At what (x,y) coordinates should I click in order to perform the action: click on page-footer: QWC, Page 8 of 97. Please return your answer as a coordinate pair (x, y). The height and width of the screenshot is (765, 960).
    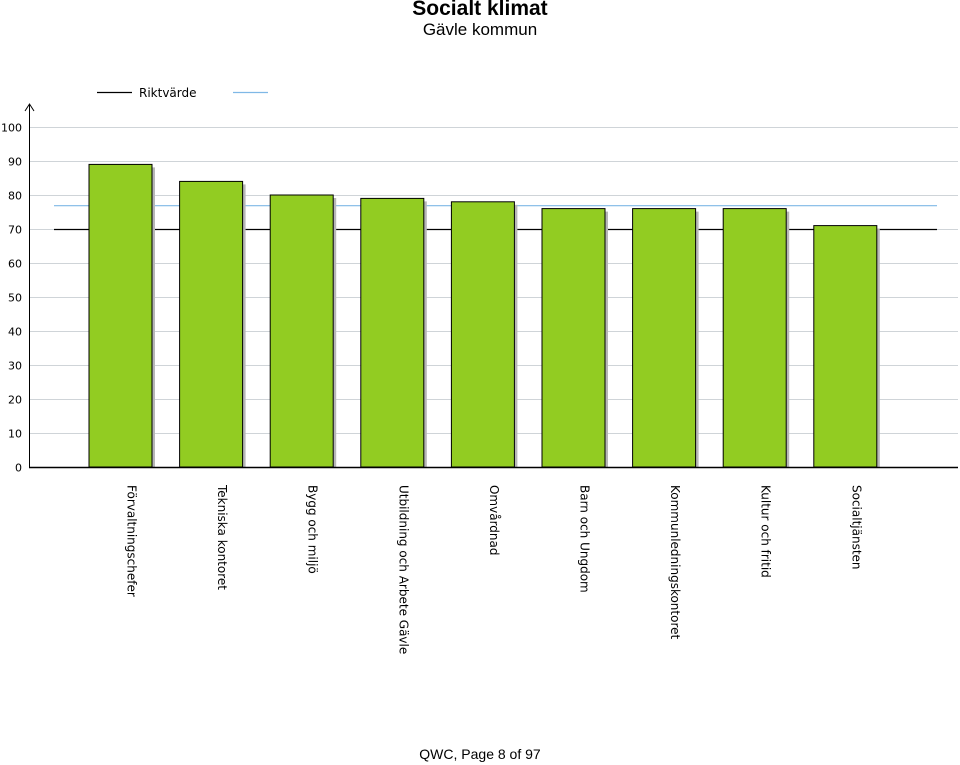
    Looking at the image, I should click on (480, 754).